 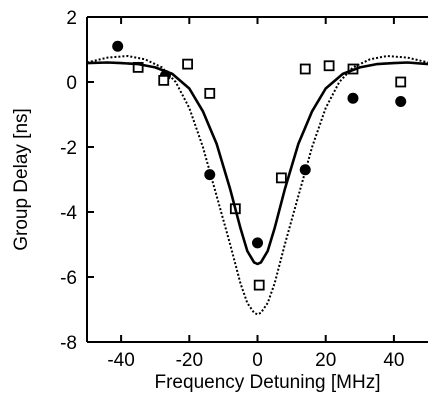 What do you see at coordinates (68, 213) in the screenshot?
I see `y-tick-label: -4` at bounding box center [68, 213].